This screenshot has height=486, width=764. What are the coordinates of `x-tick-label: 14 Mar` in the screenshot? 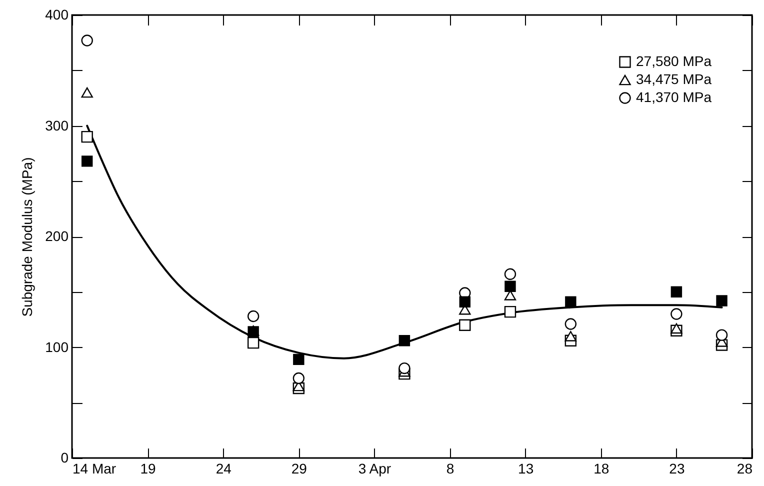 It's located at (94, 468).